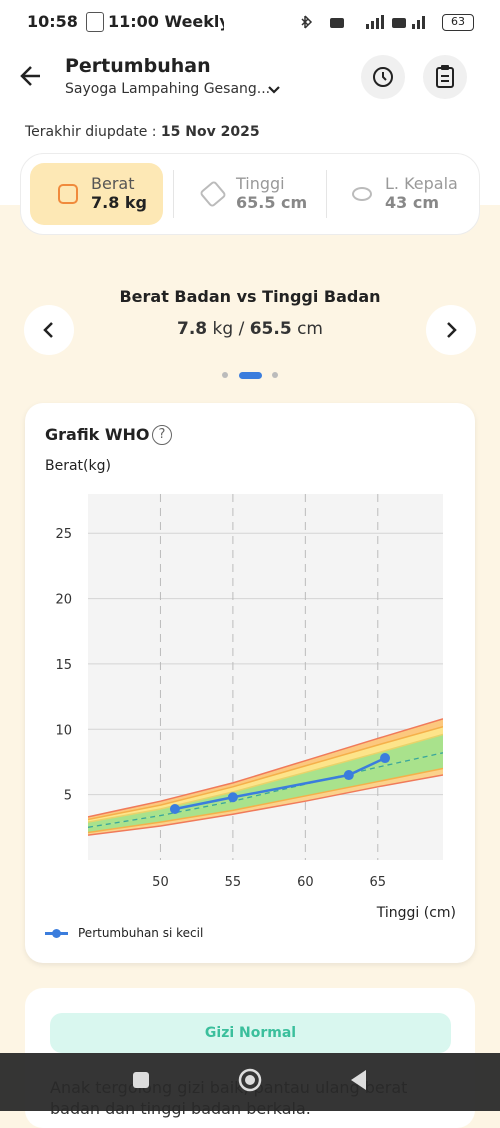 The width and height of the screenshot is (500, 1128). What do you see at coordinates (119, 202) in the screenshot?
I see `tab-value: 7.8 kg` at bounding box center [119, 202].